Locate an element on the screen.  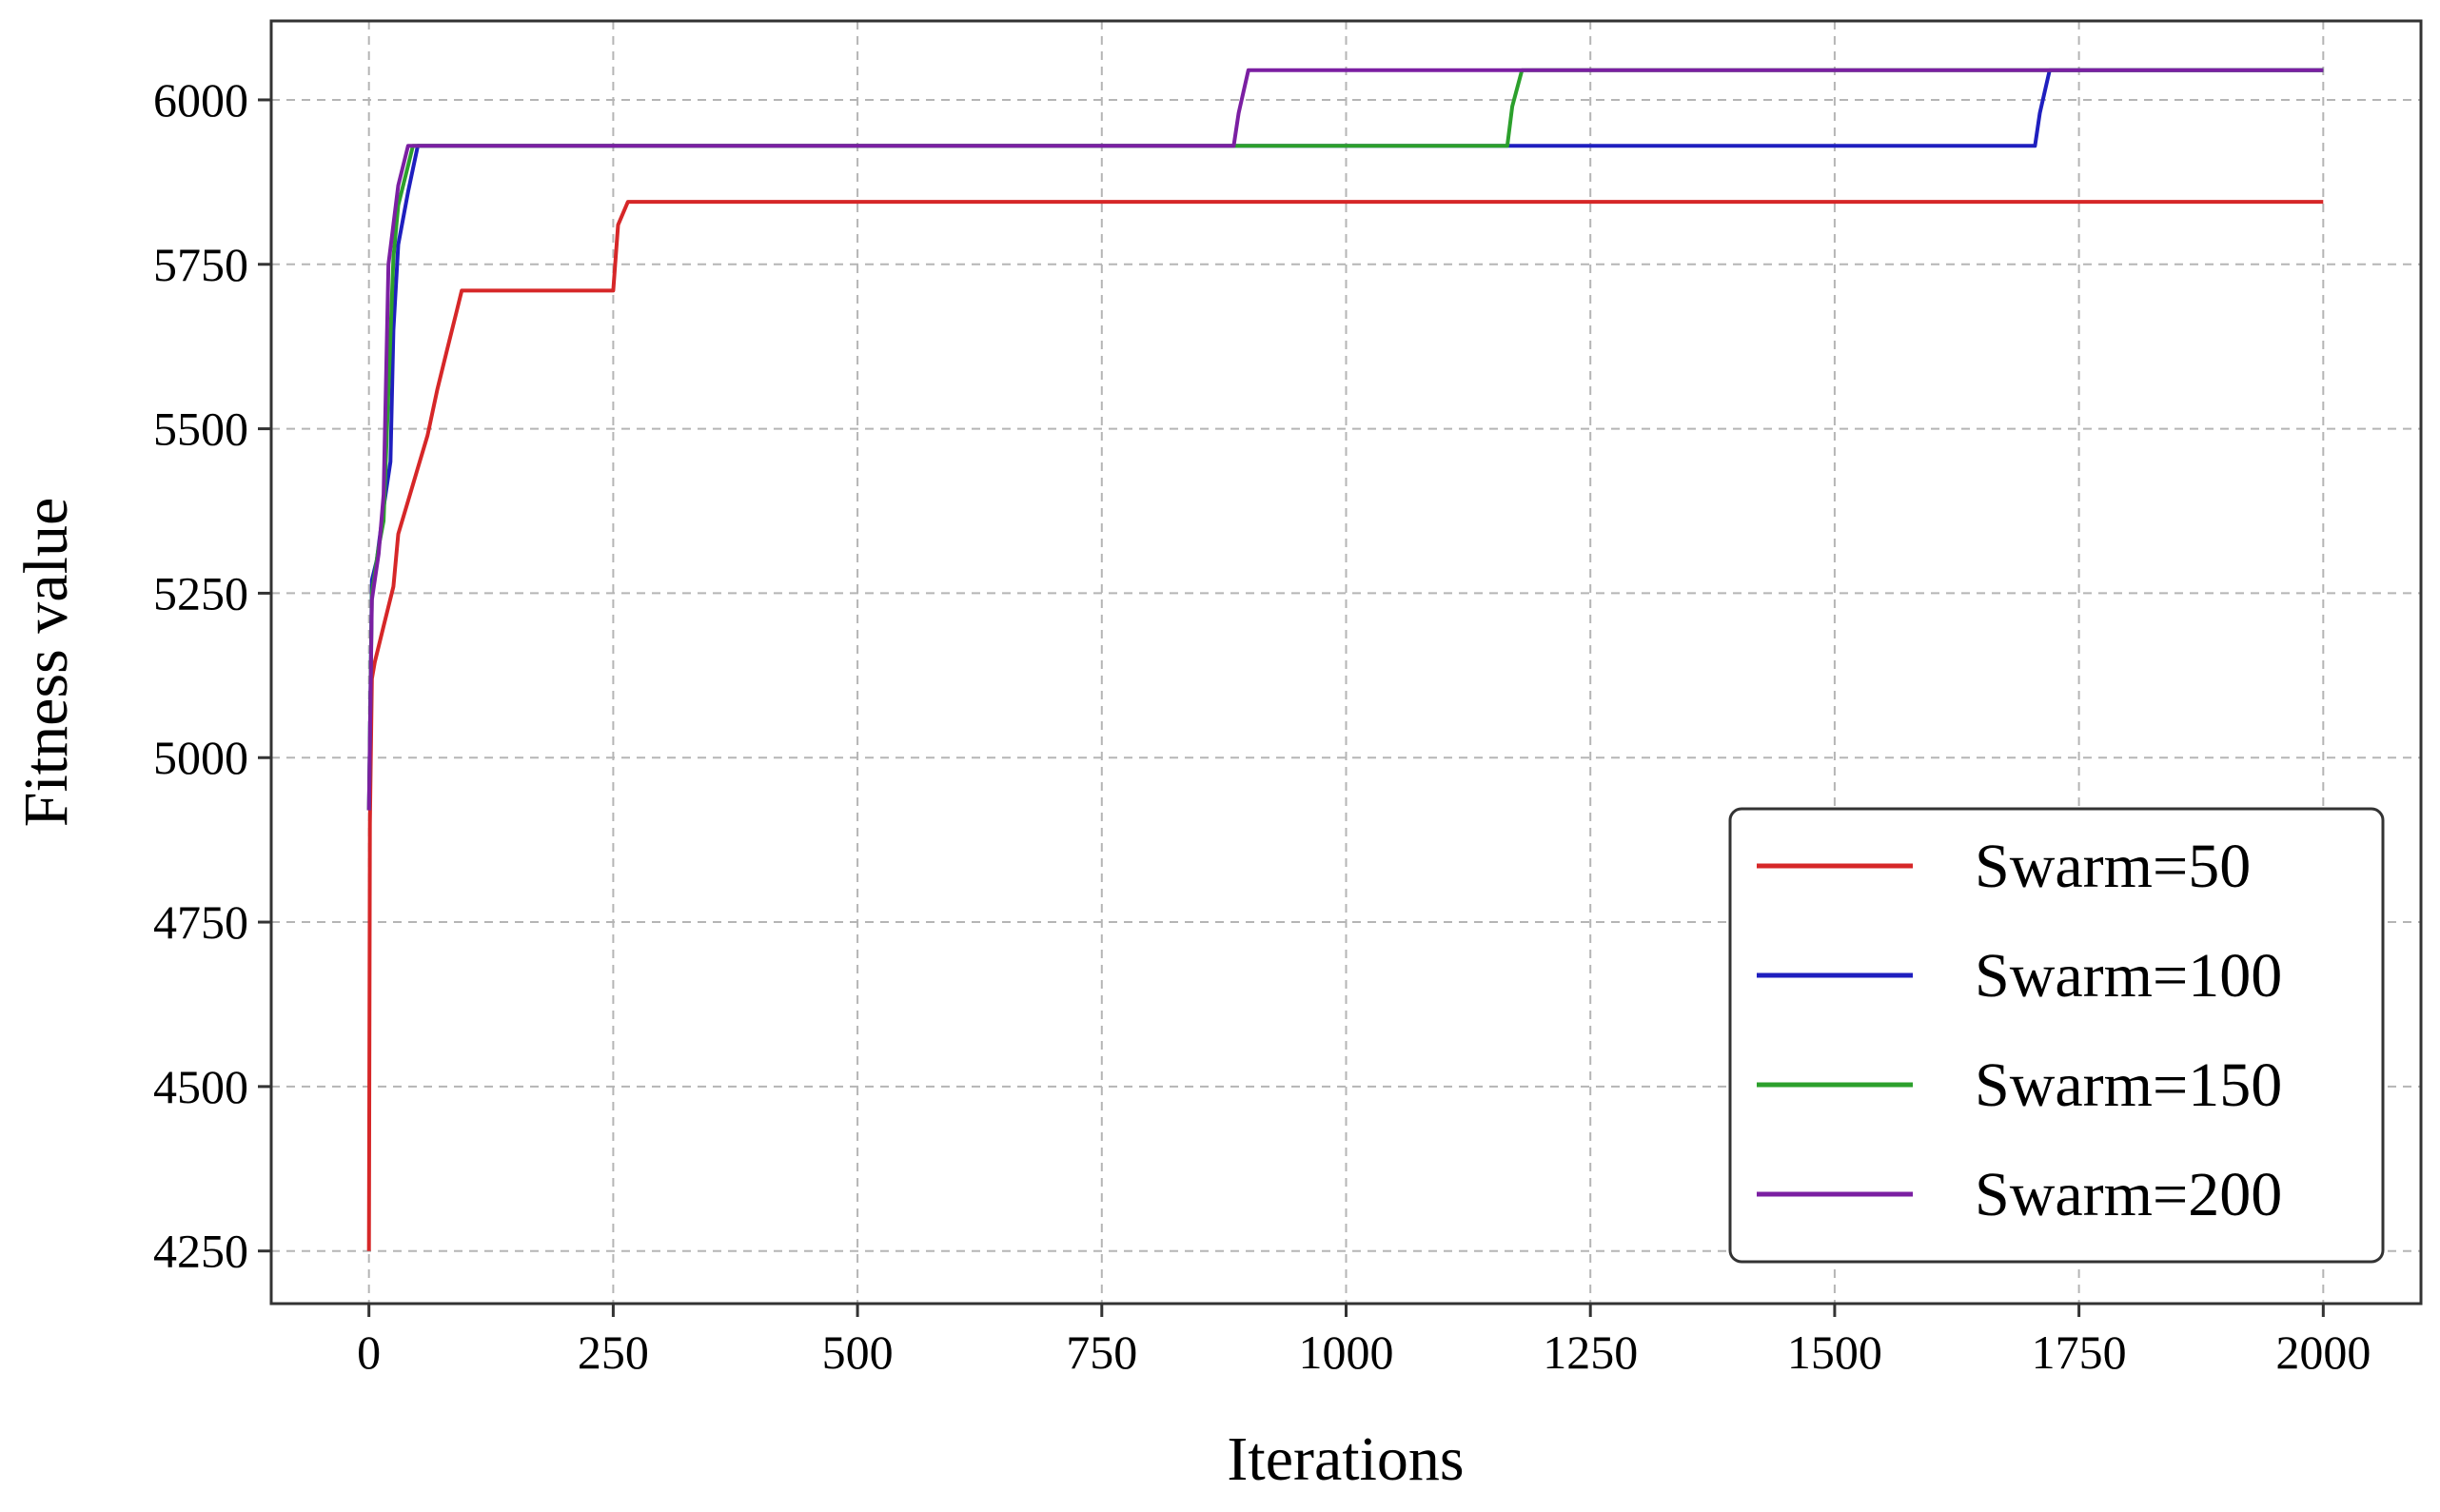
y-tick-label: 5500 is located at coordinates (200, 429).